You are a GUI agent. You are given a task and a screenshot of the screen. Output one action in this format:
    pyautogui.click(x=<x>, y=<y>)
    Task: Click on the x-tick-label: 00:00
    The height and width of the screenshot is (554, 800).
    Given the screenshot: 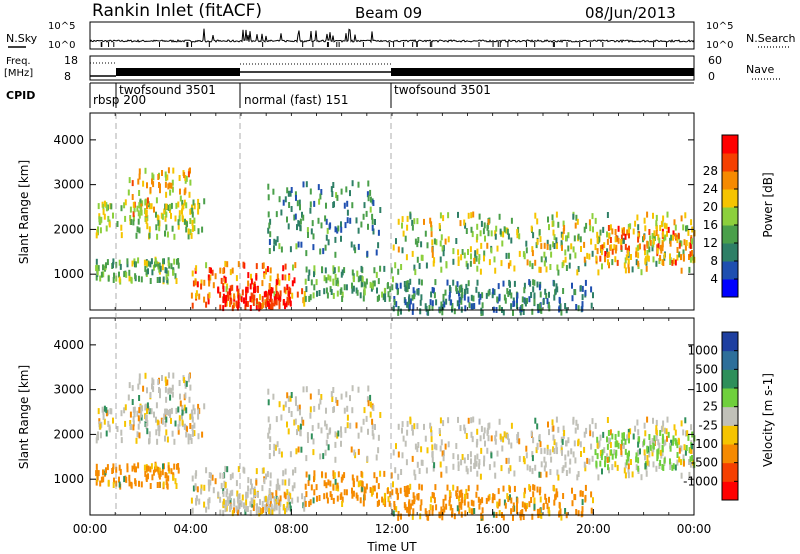 What is the action you would take?
    pyautogui.click(x=90, y=529)
    